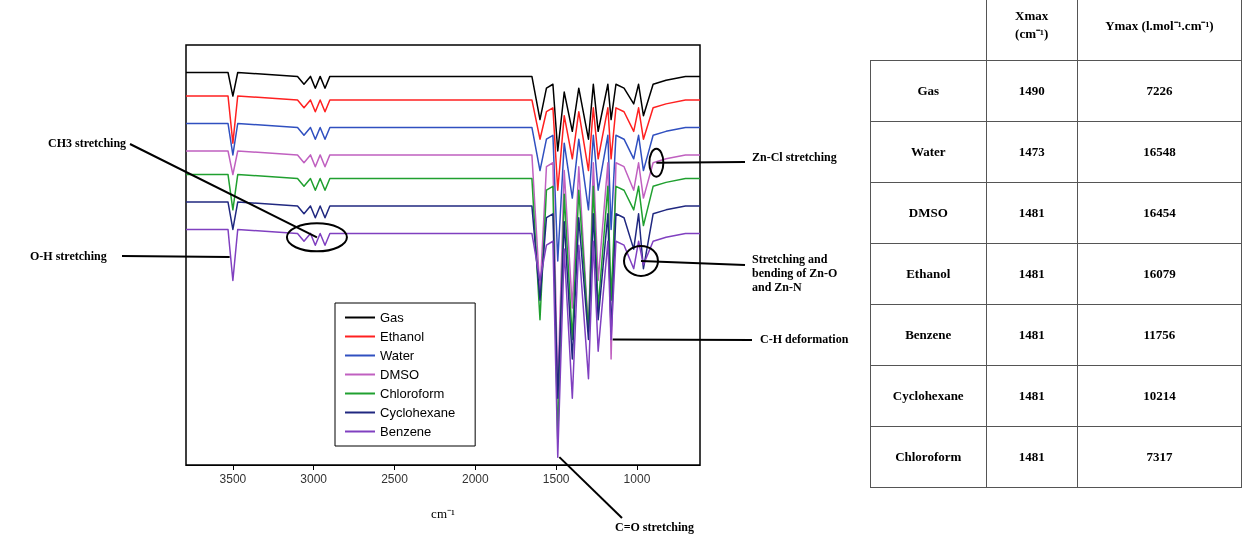 The height and width of the screenshot is (536, 1247). What do you see at coordinates (928, 90) in the screenshot?
I see `category-label: Gas` at bounding box center [928, 90].